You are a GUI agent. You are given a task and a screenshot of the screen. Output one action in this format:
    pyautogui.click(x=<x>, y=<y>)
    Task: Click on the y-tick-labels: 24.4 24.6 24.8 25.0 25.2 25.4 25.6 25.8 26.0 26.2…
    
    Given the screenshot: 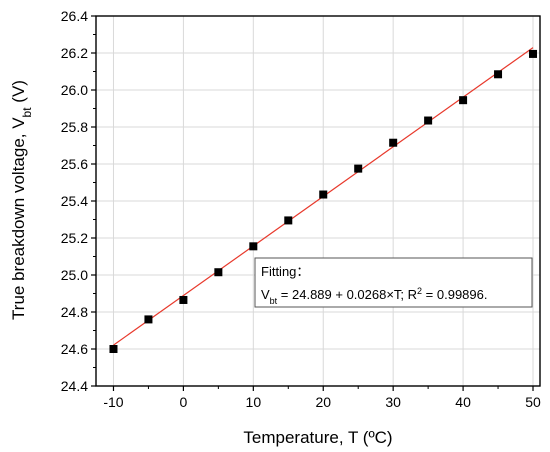 What is the action you would take?
    pyautogui.click(x=74, y=201)
    